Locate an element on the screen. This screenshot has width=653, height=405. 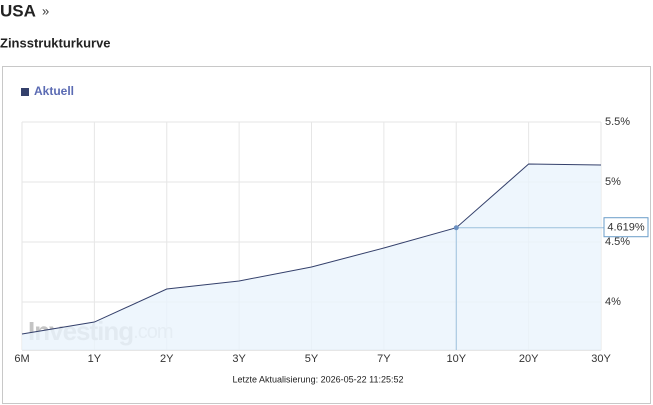
x-tick-label: 20Y is located at coordinates (529, 359).